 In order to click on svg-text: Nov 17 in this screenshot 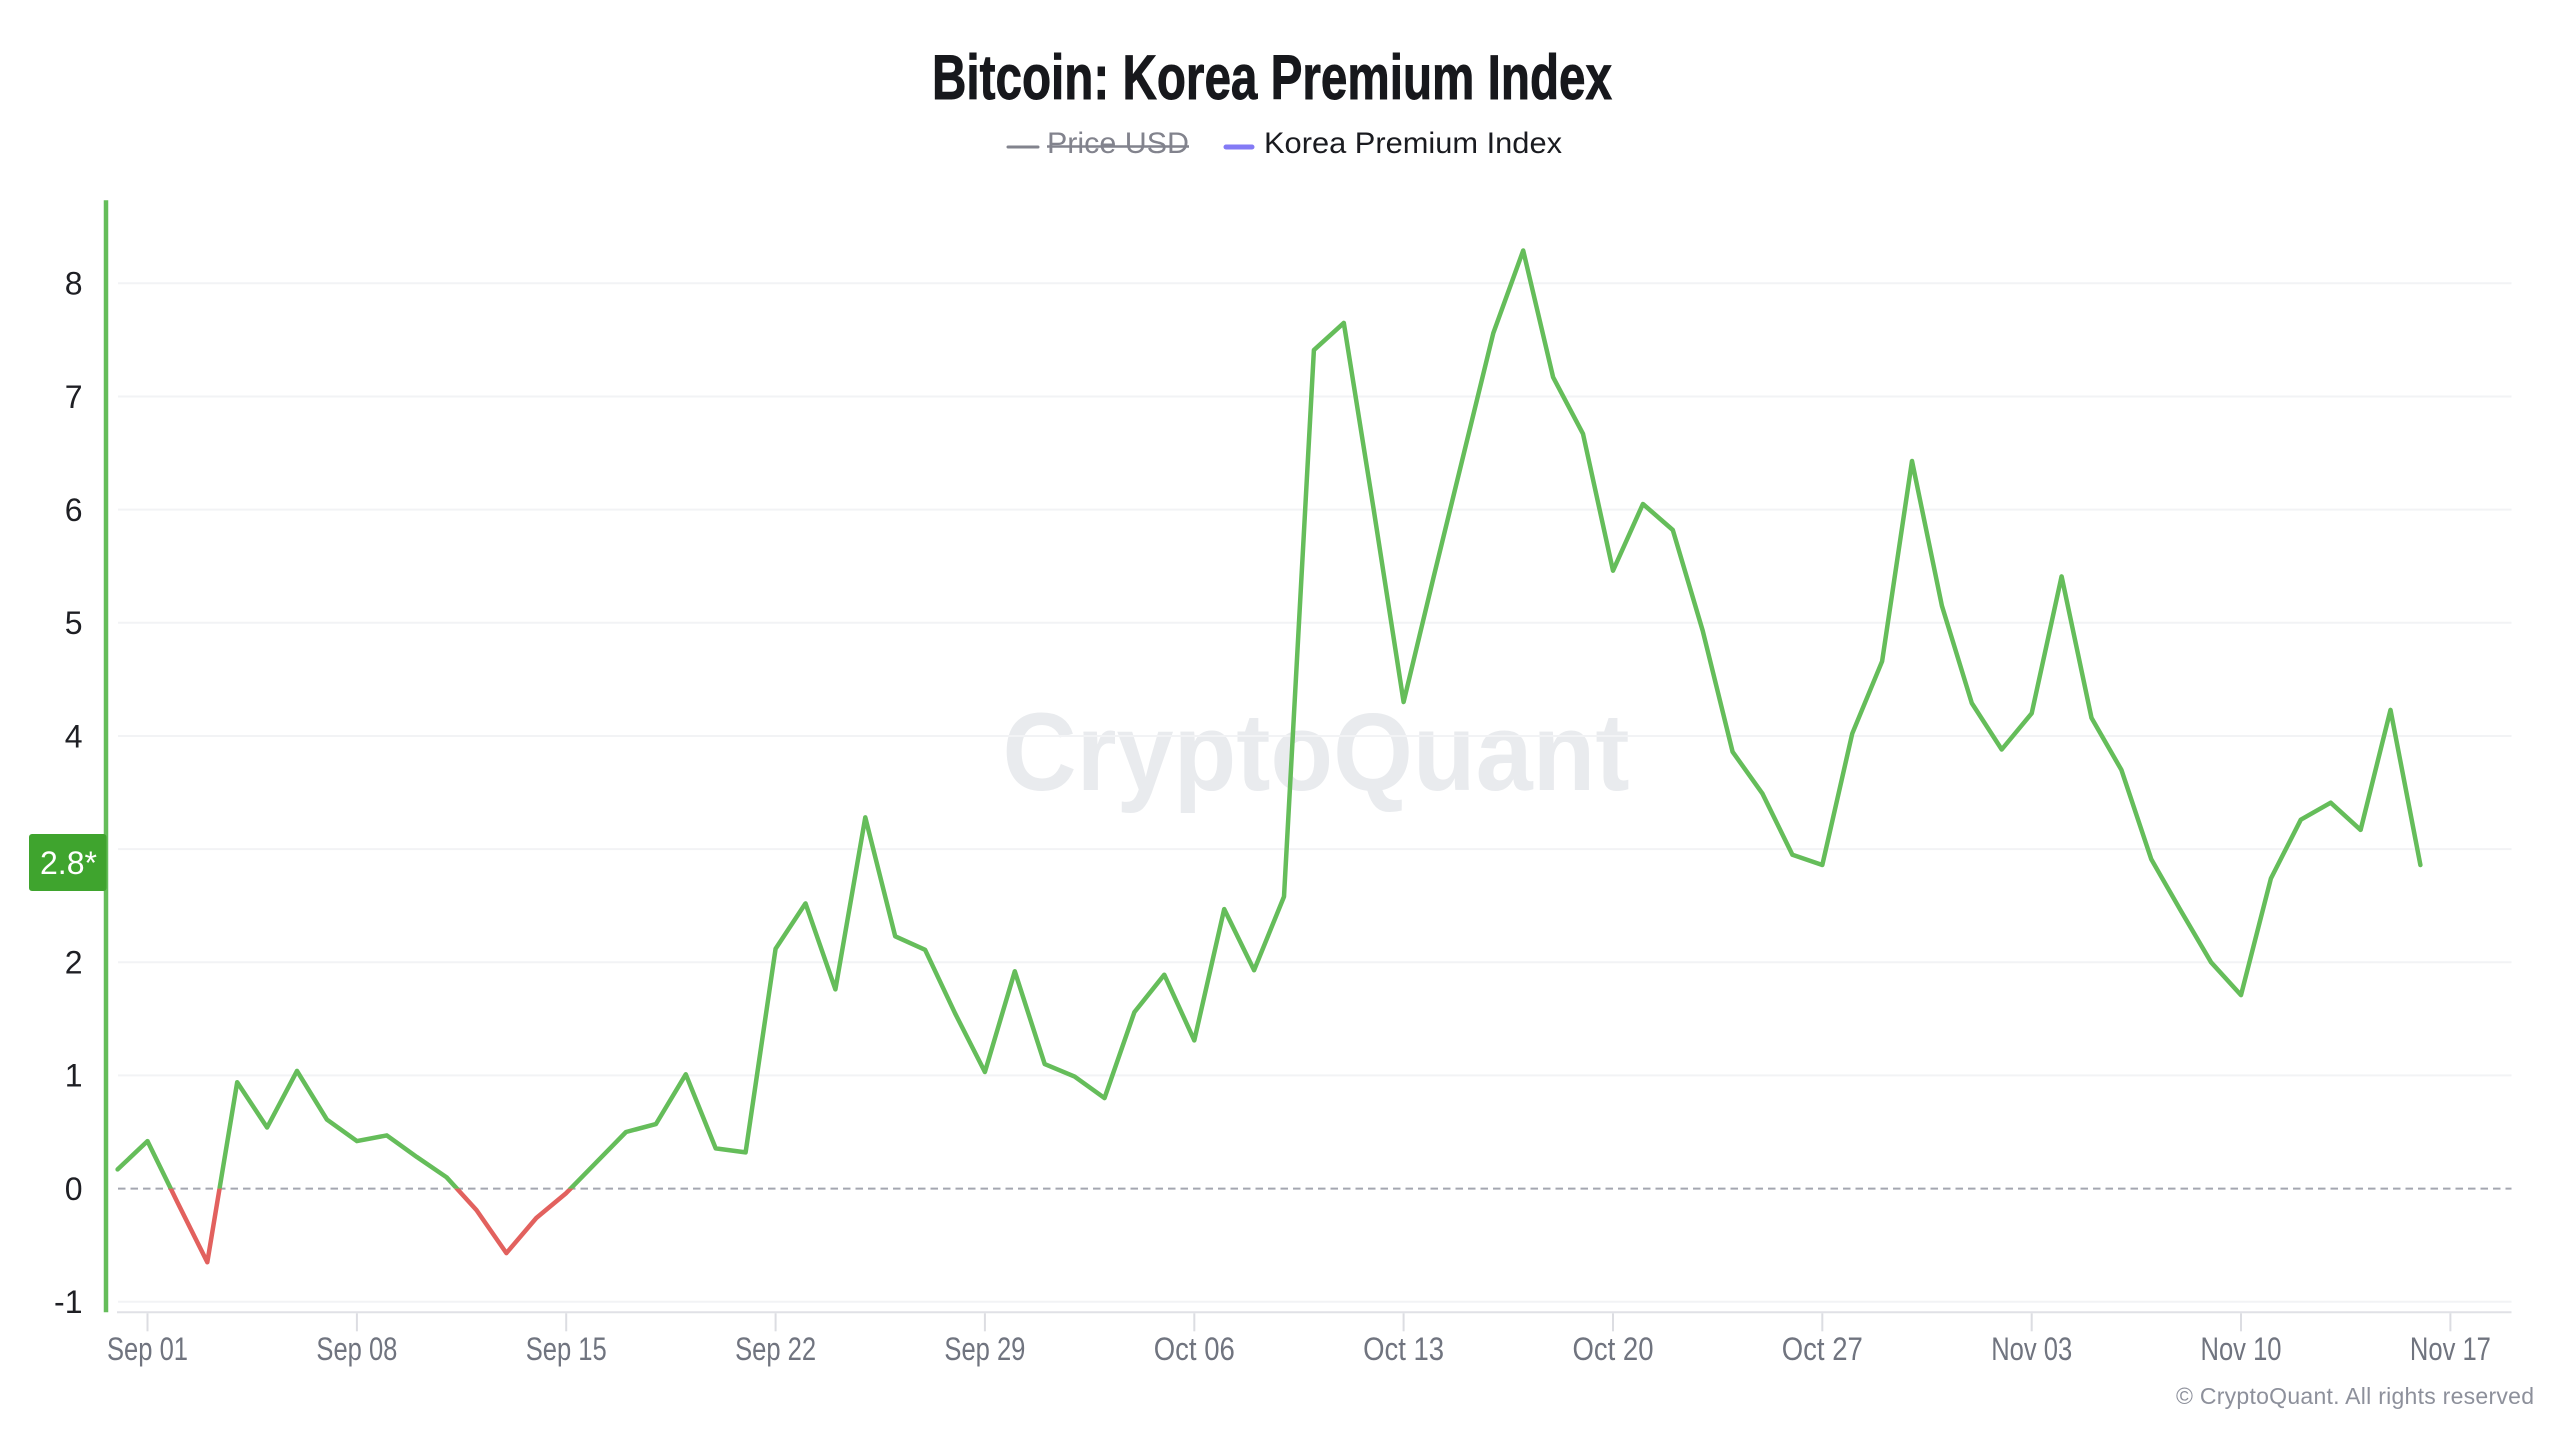, I will do `click(2450, 1349)`.